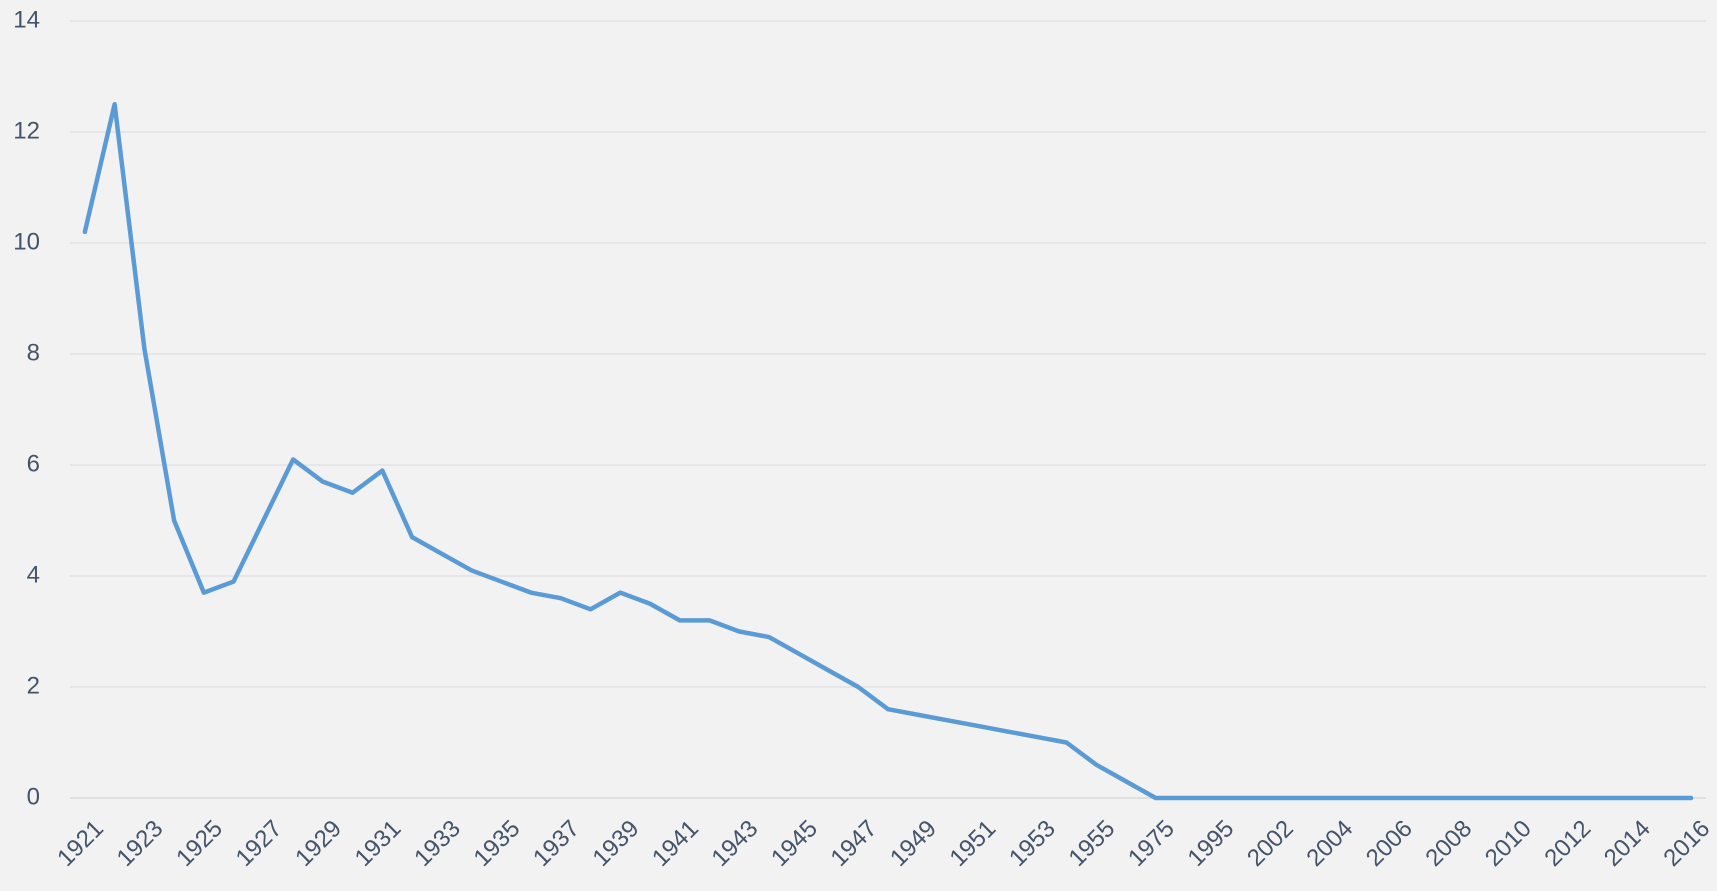 The image size is (1717, 891). What do you see at coordinates (556, 843) in the screenshot?
I see `x-tick-label: 1937` at bounding box center [556, 843].